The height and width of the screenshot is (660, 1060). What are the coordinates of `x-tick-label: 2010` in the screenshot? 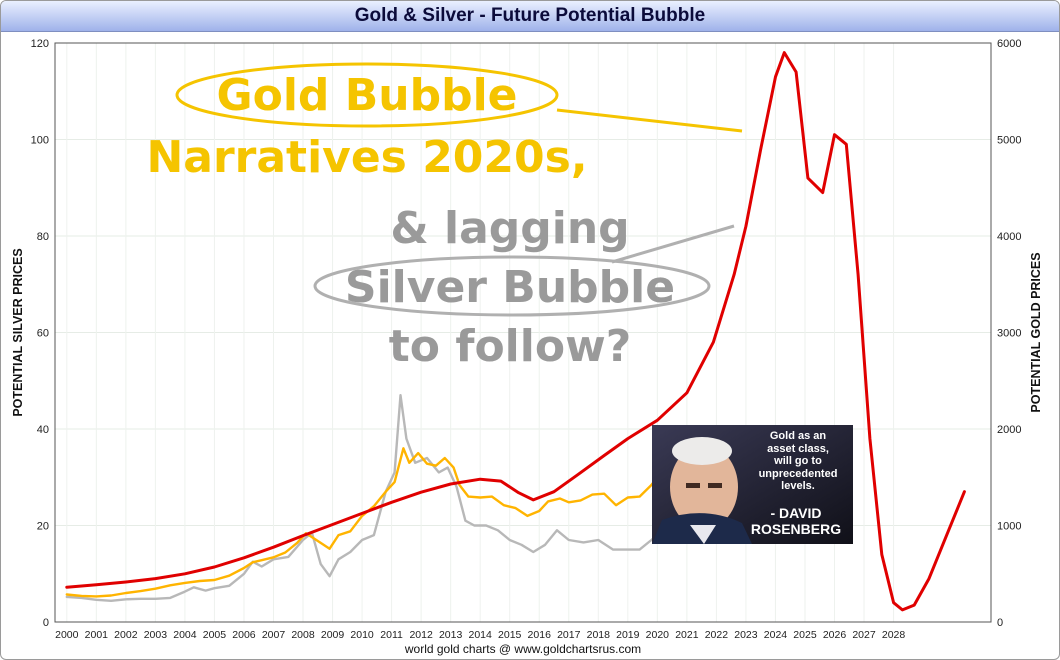 It's located at (362, 635).